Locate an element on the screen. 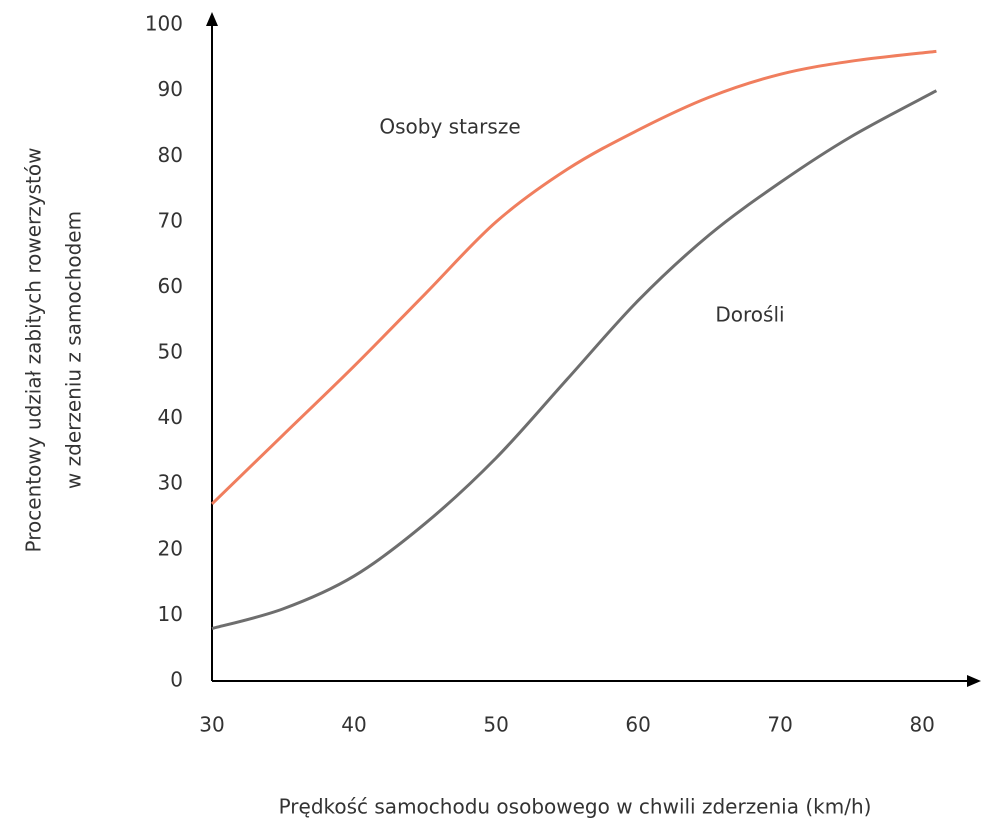 The image size is (991, 831). y-axis-label: w zderzeniu z samochodem is located at coordinates (74, 350).